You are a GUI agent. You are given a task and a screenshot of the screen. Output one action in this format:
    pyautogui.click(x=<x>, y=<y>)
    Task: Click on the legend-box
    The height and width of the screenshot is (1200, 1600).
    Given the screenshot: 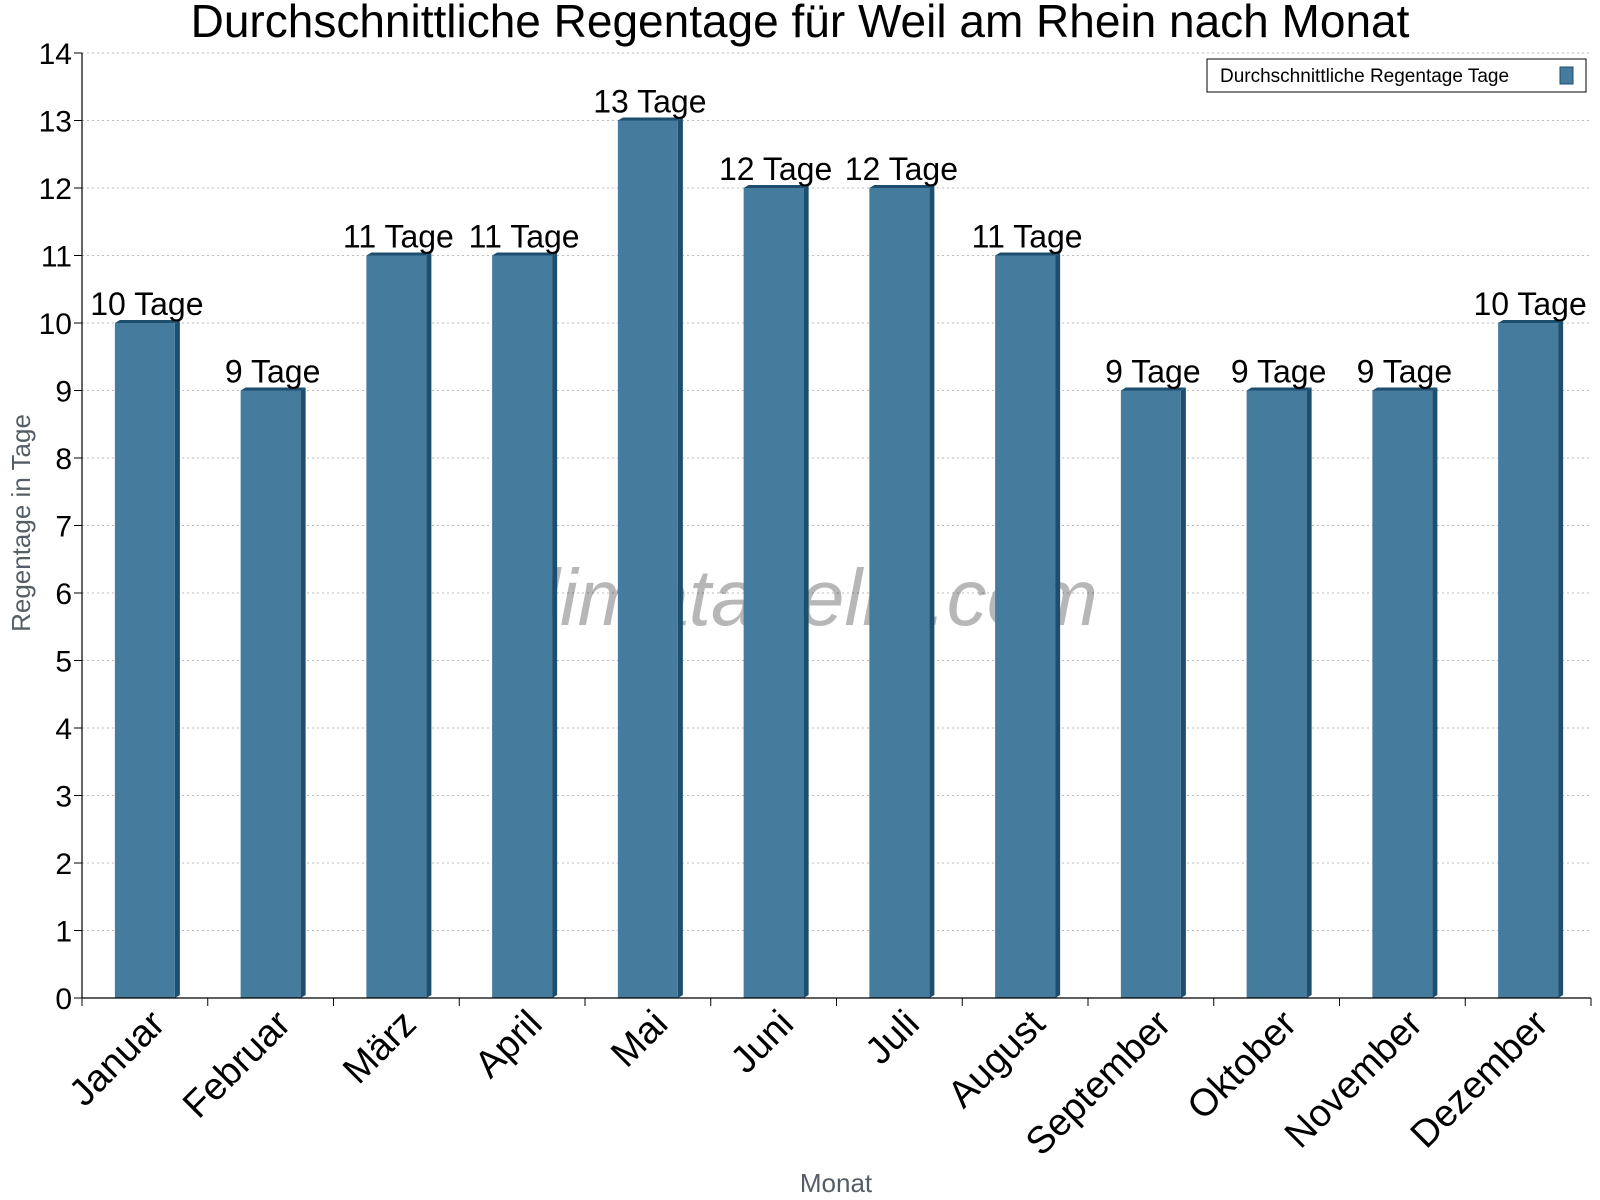 What is the action you would take?
    pyautogui.click(x=1396, y=75)
    